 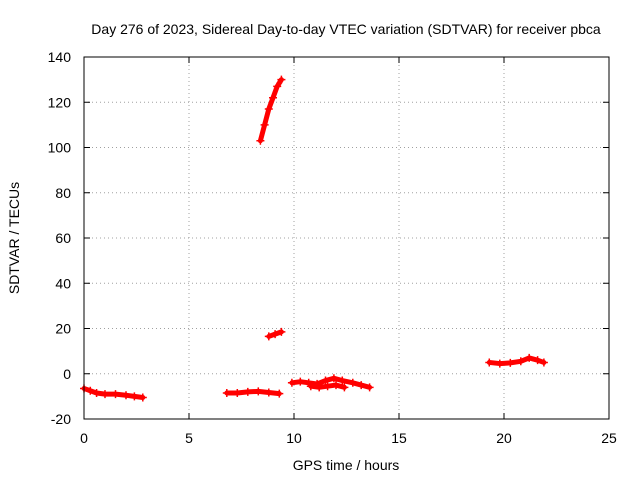 I want to click on y-tick-label: 120, so click(x=60, y=102).